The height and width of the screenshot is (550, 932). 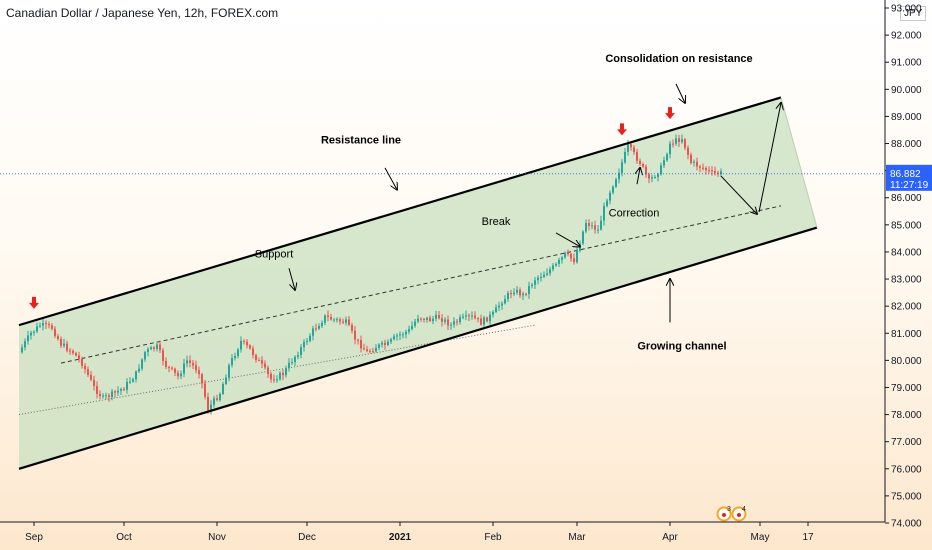 What do you see at coordinates (724, 515) in the screenshot?
I see `event-badge-dot` at bounding box center [724, 515].